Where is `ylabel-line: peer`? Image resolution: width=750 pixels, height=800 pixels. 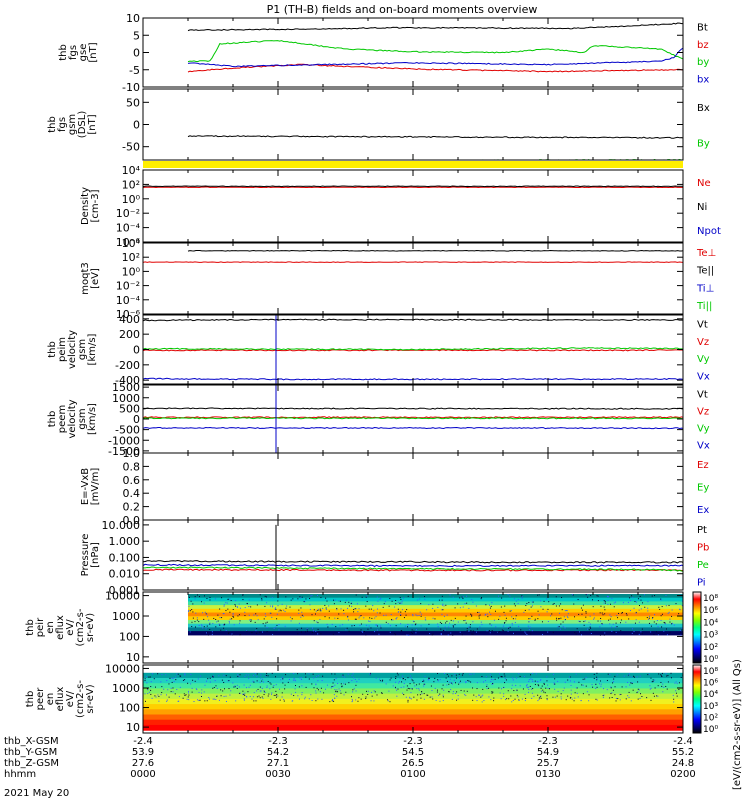
ylabel-line: peer is located at coordinates (40, 699).